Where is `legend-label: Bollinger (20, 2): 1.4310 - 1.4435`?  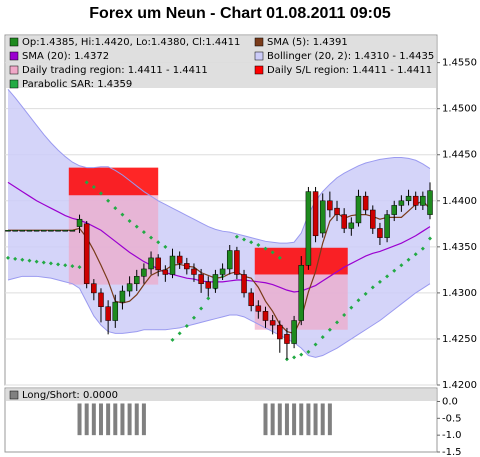 legend-label: Bollinger (20, 2): 1.4310 - 1.4435 is located at coordinates (350, 56).